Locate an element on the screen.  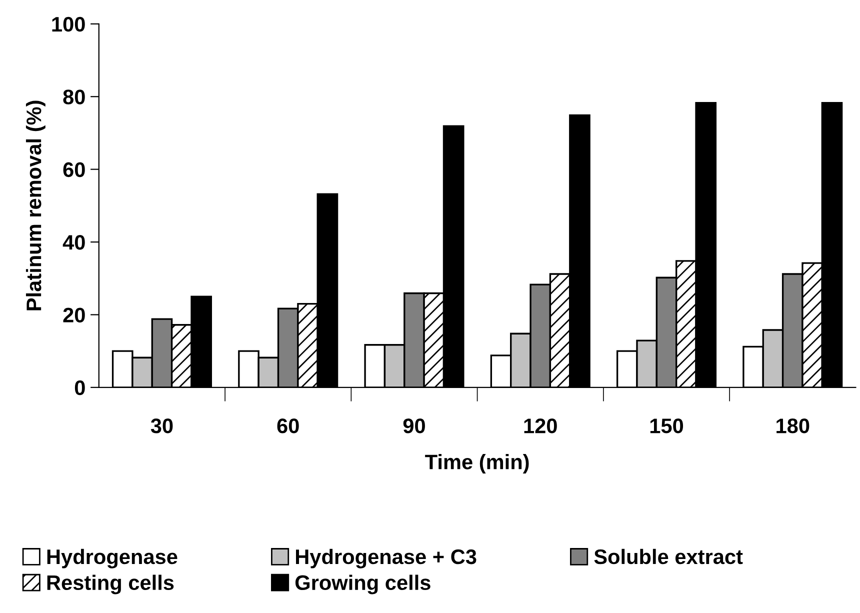
y-tick-label: 40 is located at coordinates (73, 242).